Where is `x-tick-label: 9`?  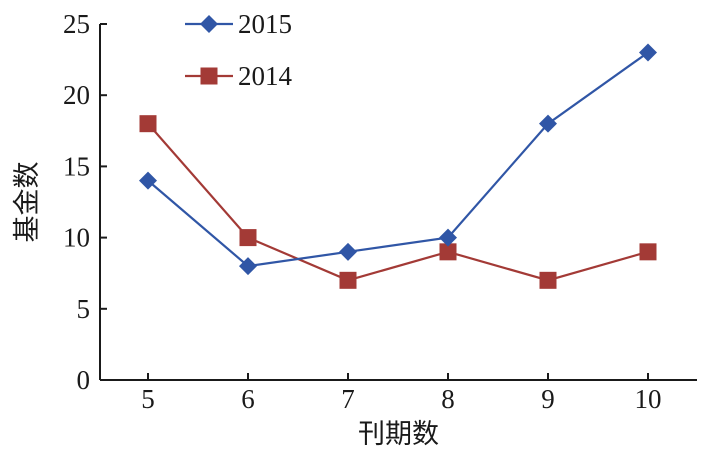 x-tick-label: 9 is located at coordinates (548, 399).